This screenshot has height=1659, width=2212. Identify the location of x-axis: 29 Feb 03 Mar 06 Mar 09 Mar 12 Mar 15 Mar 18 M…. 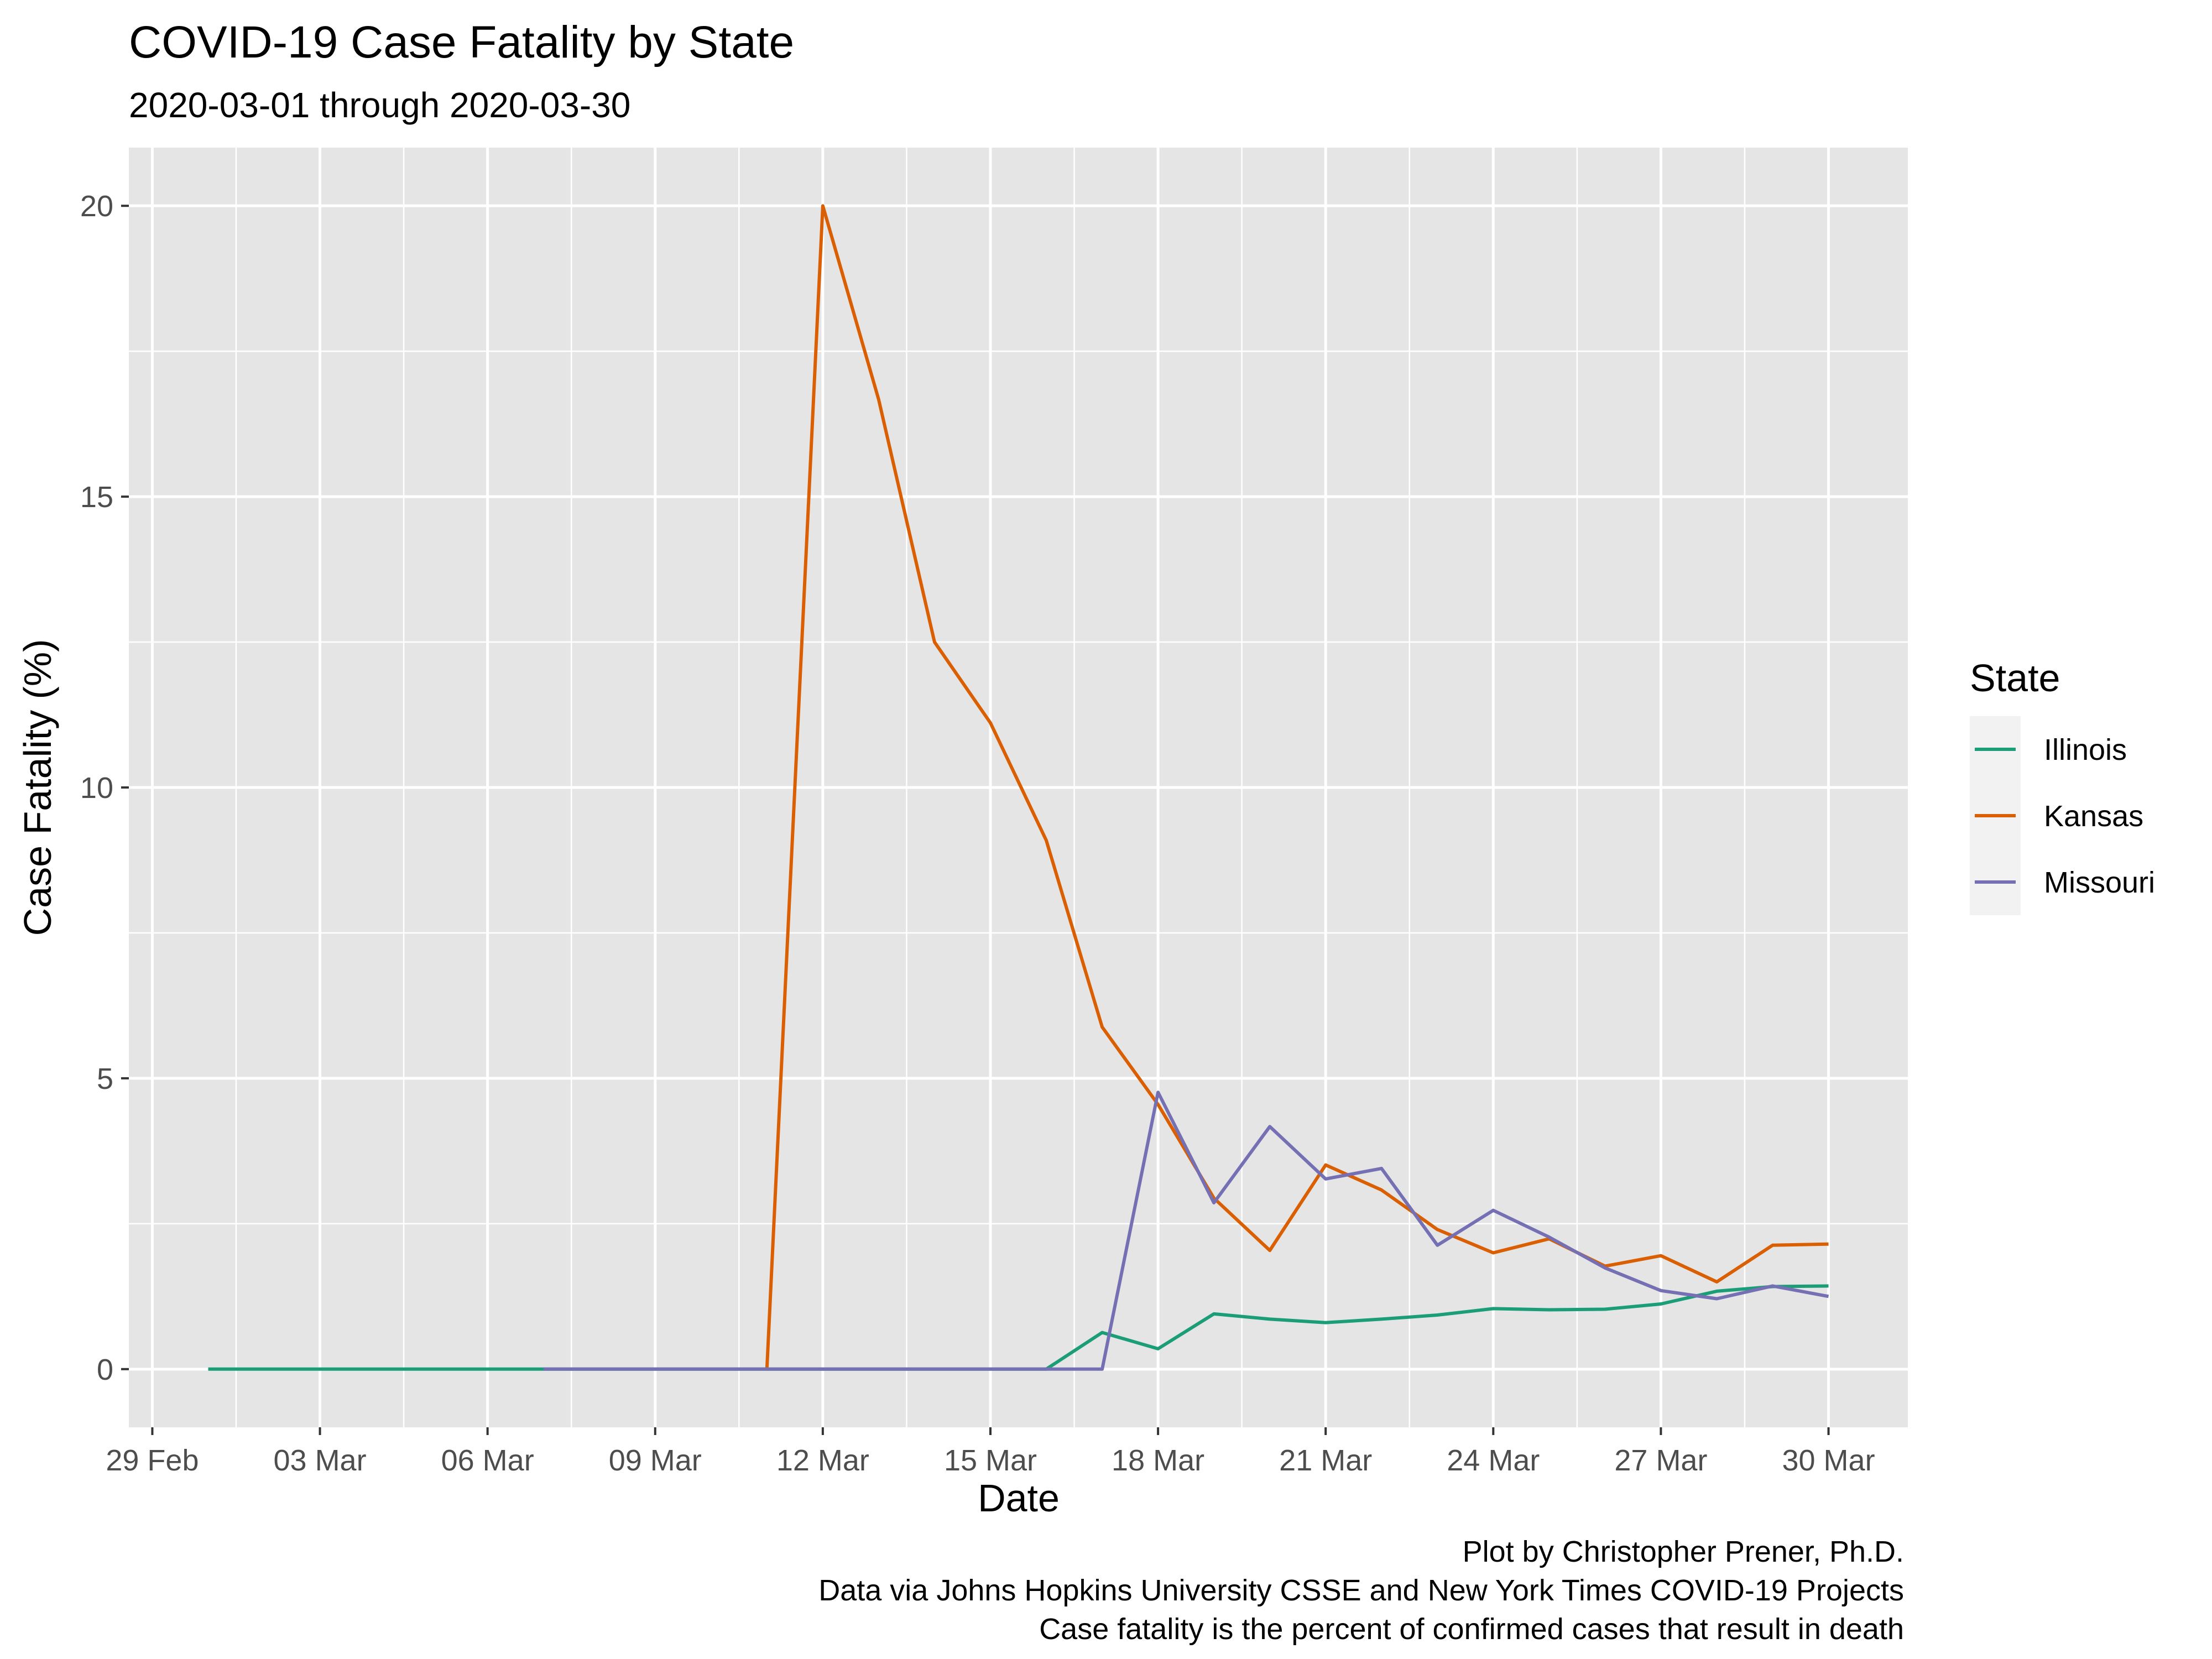
(991, 1452).